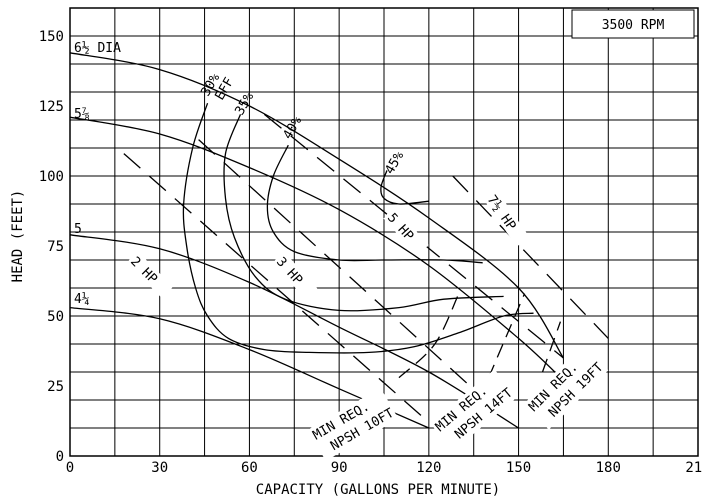  Describe the element at coordinates (518, 468) in the screenshot. I see `x-tick-label: 150` at that location.